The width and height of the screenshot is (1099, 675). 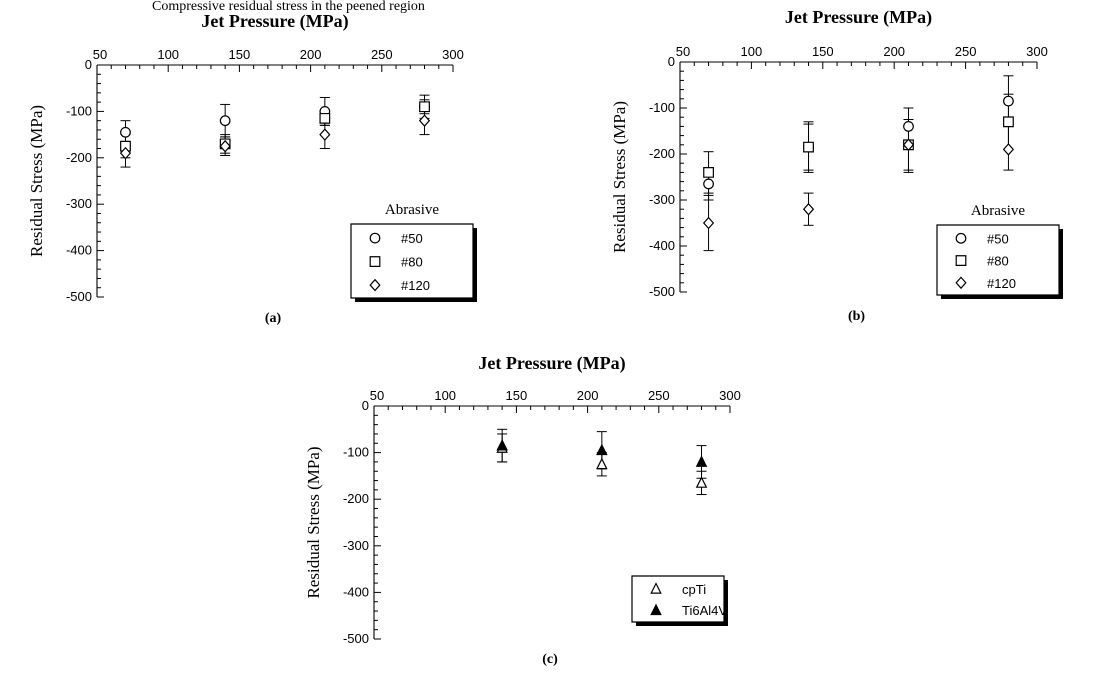 I want to click on markers-ti6al4v, so click(x=602, y=452).